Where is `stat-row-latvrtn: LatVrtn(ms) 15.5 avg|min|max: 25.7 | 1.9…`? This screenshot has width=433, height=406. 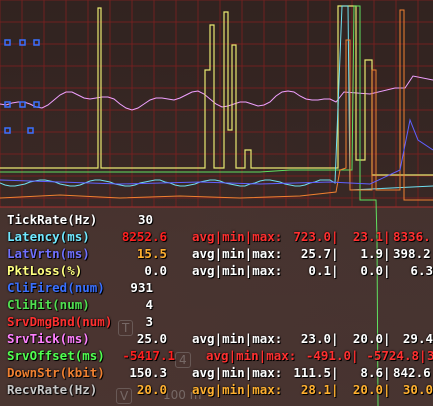 stat-row-latvrtn: LatVrtn(ms) 15.5 avg|min|max: 25.7 | 1.9… is located at coordinates (219, 253).